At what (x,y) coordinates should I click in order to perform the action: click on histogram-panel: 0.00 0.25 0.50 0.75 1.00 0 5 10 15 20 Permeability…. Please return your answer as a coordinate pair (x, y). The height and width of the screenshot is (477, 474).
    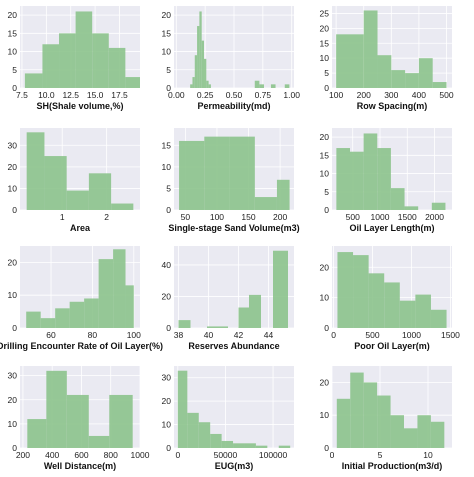
    Looking at the image, I should click on (229, 58).